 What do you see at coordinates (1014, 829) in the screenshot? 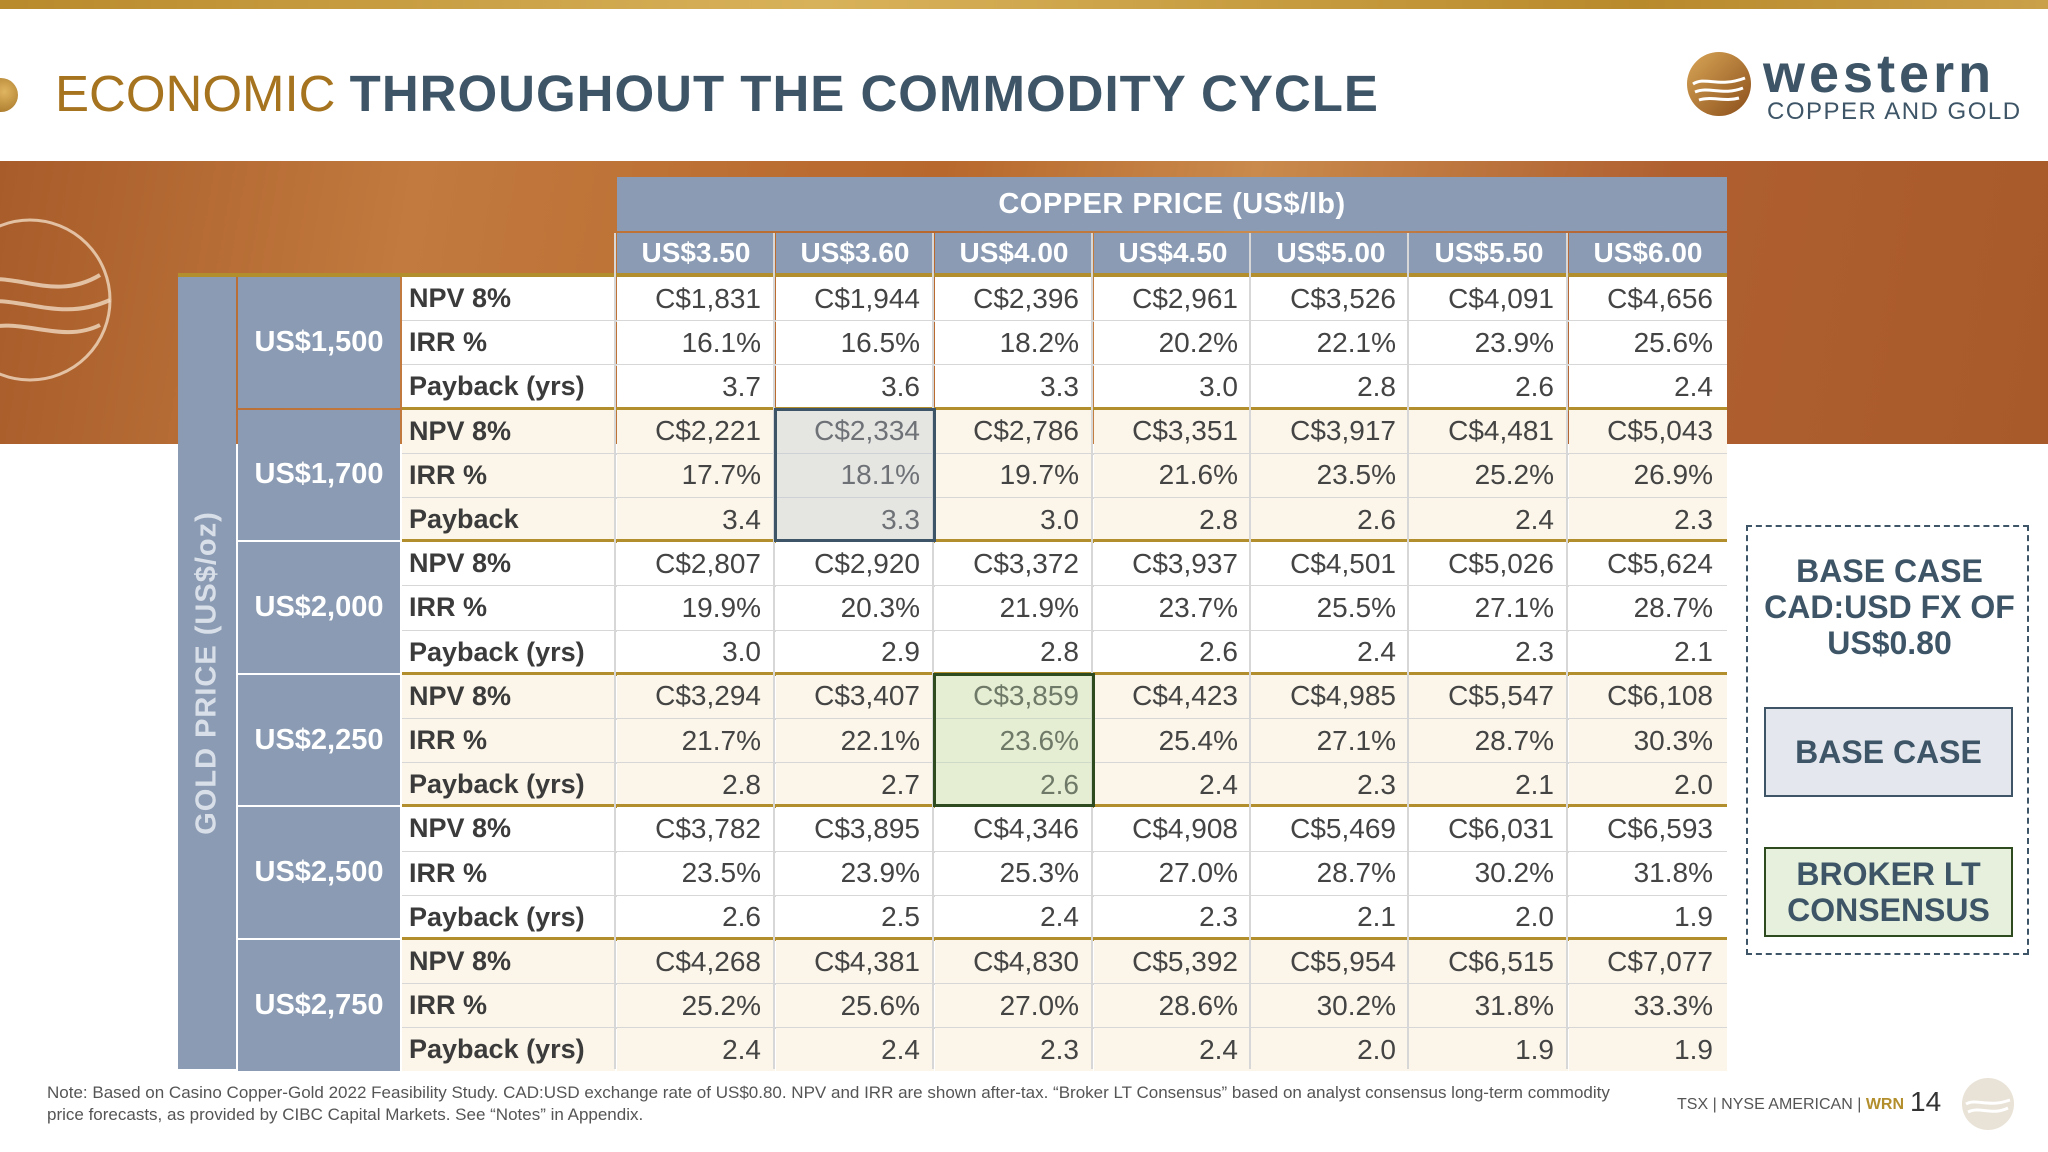
I see `table-cell: C$4,346` at bounding box center [1014, 829].